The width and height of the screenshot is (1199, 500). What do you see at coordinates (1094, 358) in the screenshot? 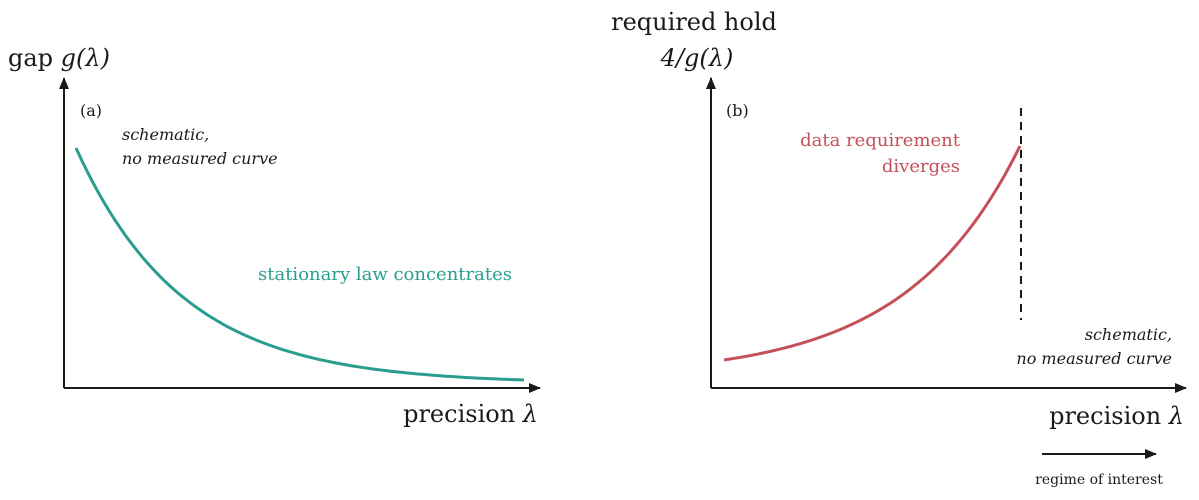
I see `panel-b-note-line2: no measured curve` at bounding box center [1094, 358].